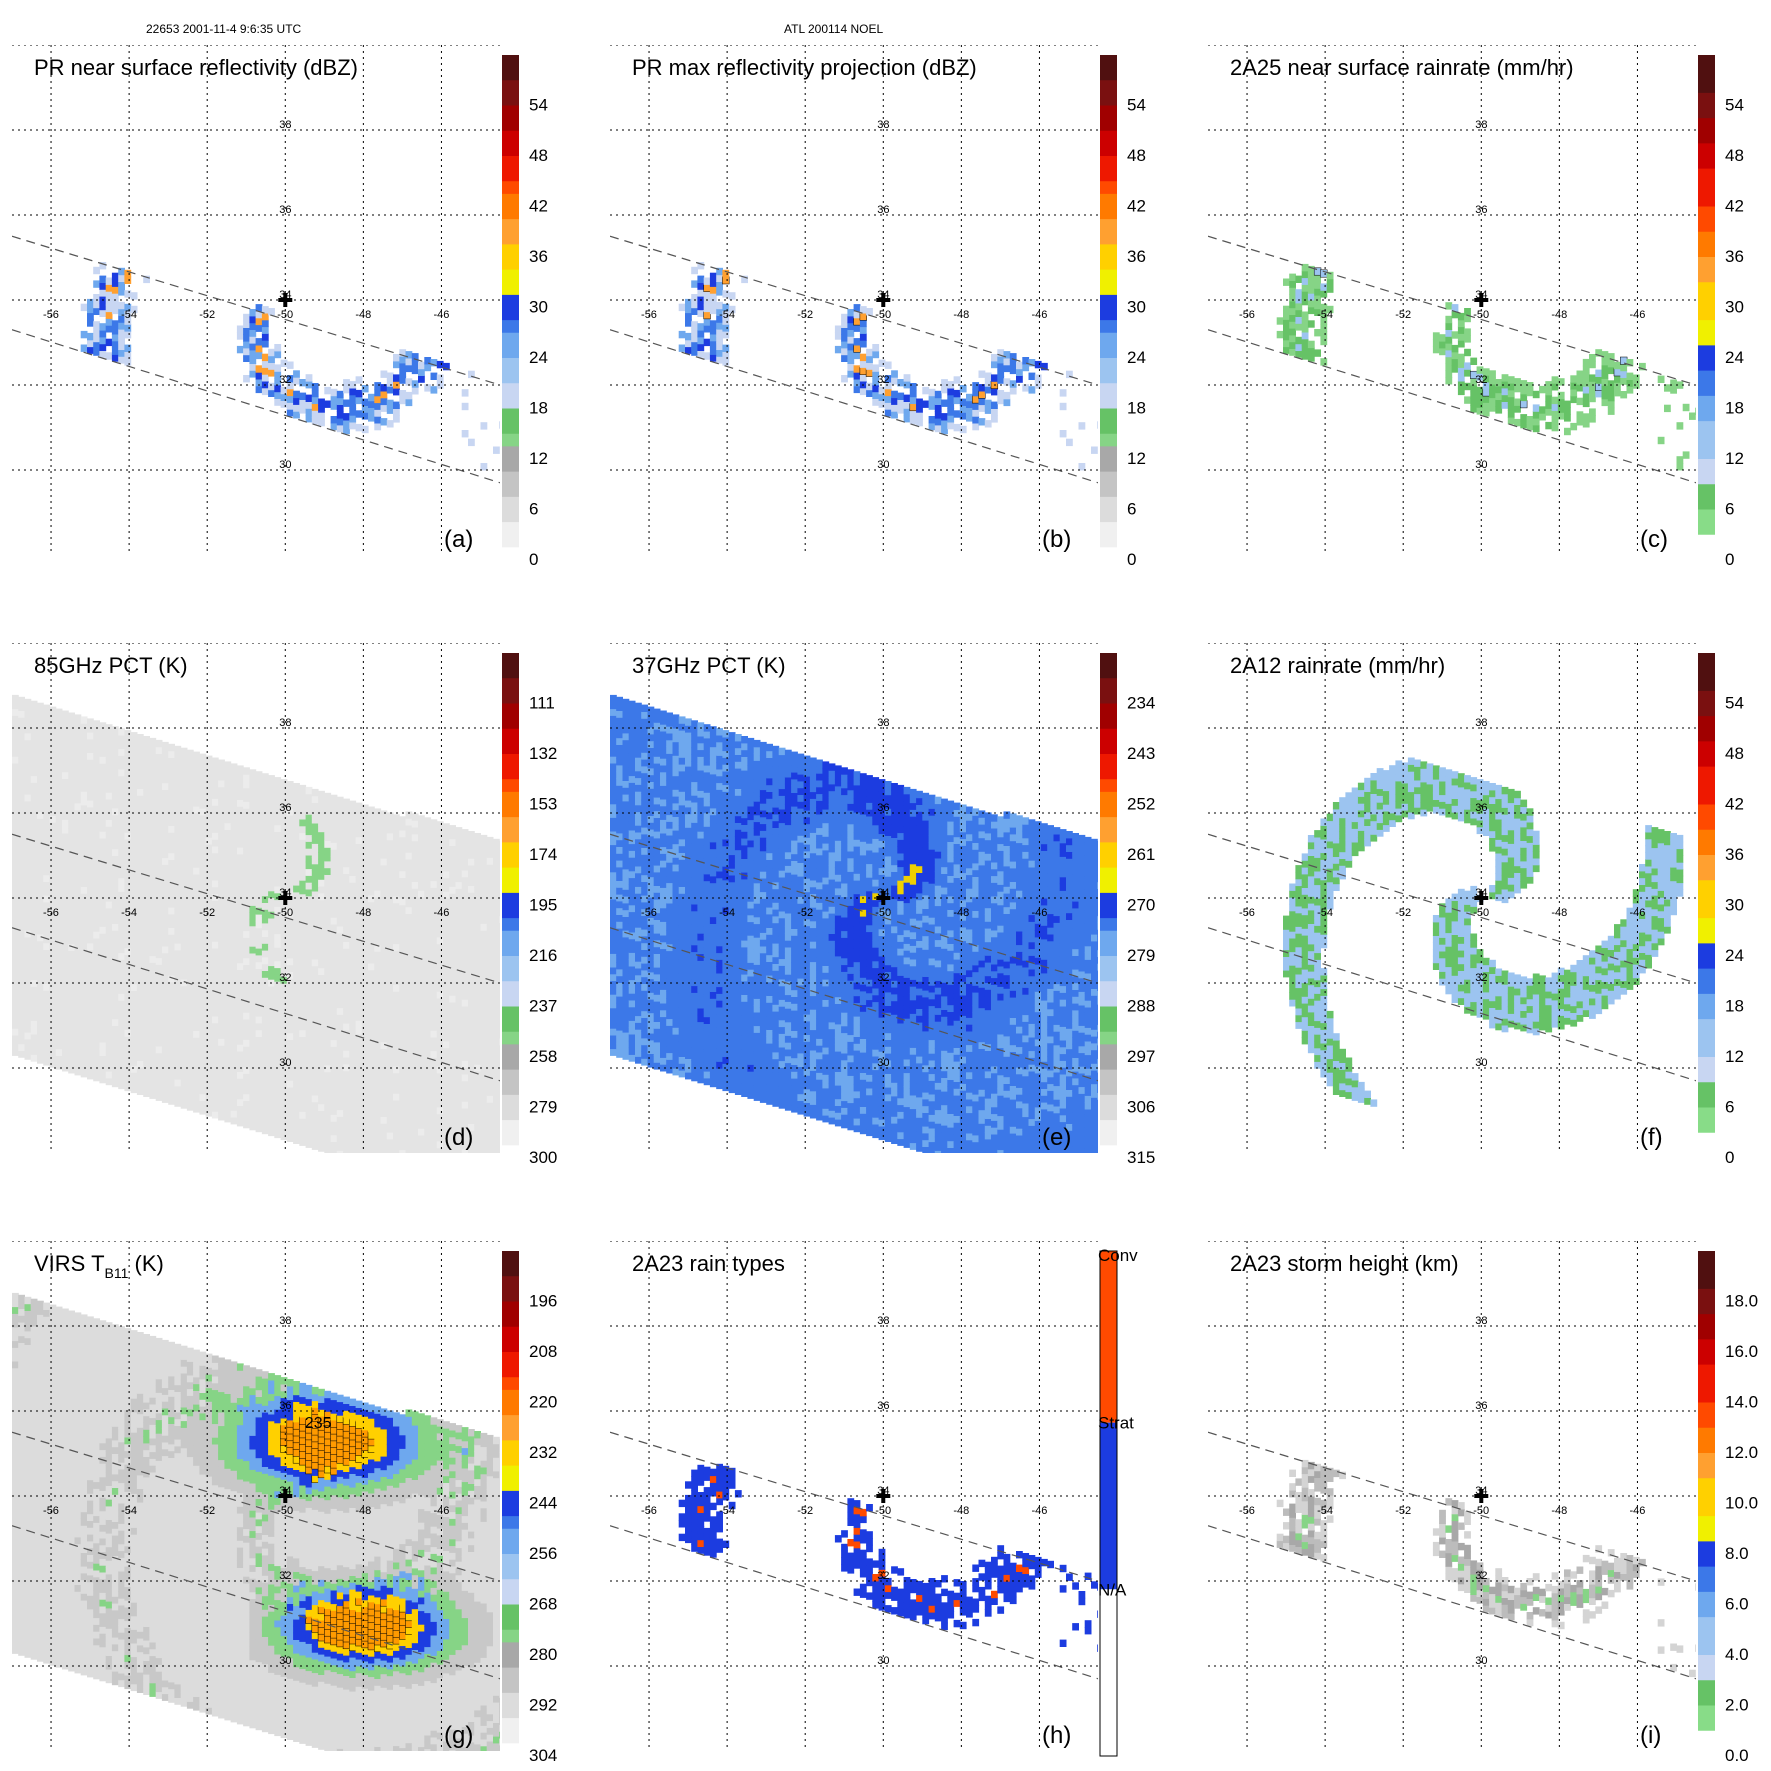 This screenshot has width=1771, height=1771. Describe the element at coordinates (1654, 539) in the screenshot. I see `panel-letter-c: (c)` at that location.